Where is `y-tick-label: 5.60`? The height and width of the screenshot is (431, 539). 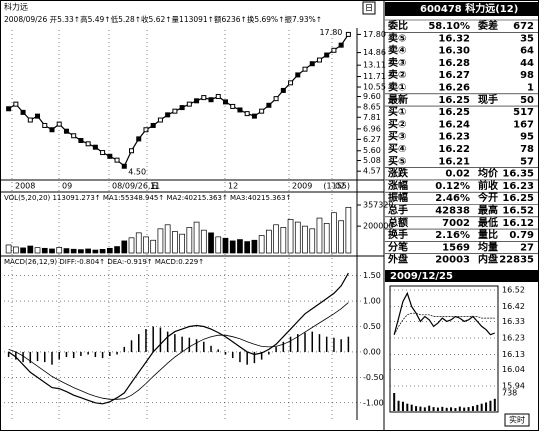
y-tick-label: 5.60 is located at coordinates (372, 150).